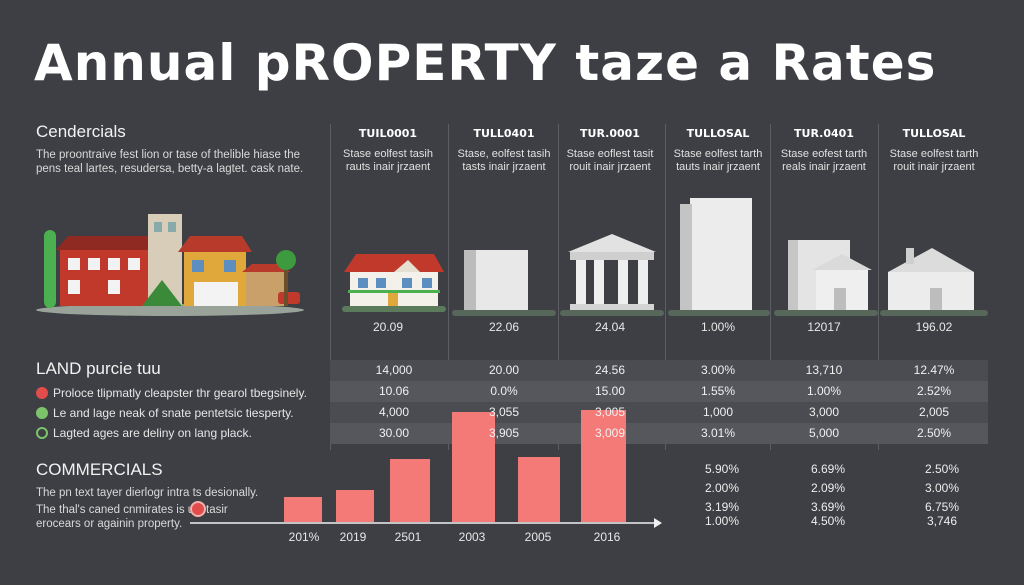  What do you see at coordinates (50, 269) in the screenshot?
I see `tree-icon` at bounding box center [50, 269].